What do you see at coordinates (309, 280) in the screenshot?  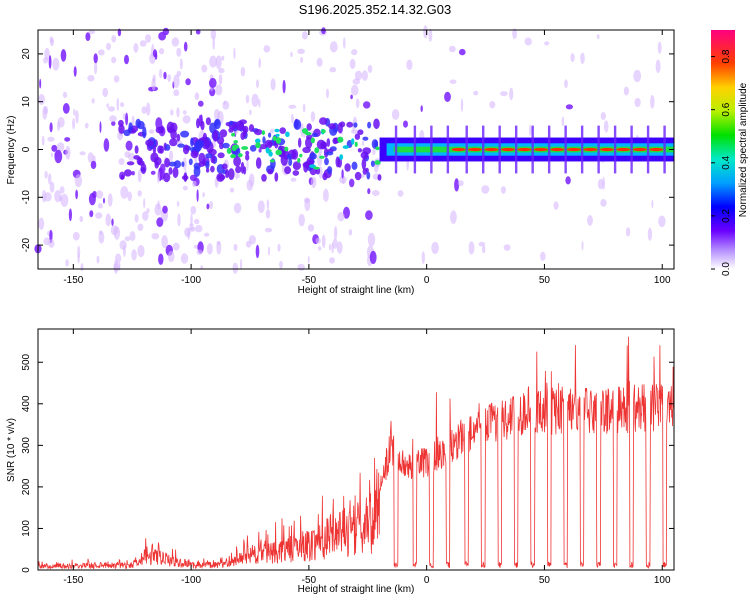 I see `spectrogram-xtick-label: -50` at bounding box center [309, 280].